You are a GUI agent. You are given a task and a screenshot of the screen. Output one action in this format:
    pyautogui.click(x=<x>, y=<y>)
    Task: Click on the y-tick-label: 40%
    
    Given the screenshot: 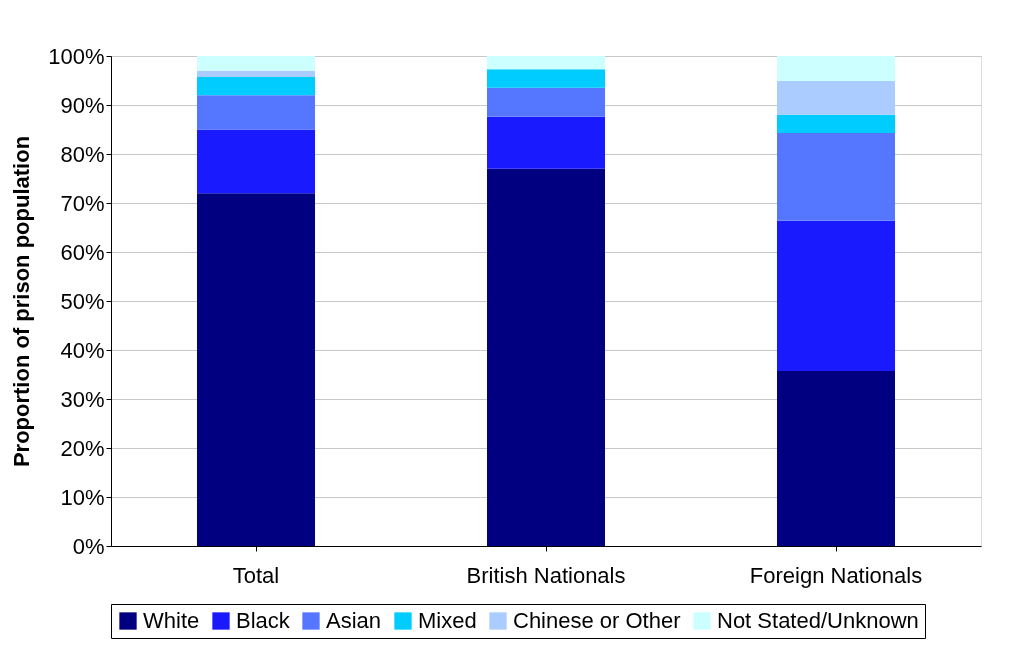 What is the action you would take?
    pyautogui.click(x=82, y=350)
    